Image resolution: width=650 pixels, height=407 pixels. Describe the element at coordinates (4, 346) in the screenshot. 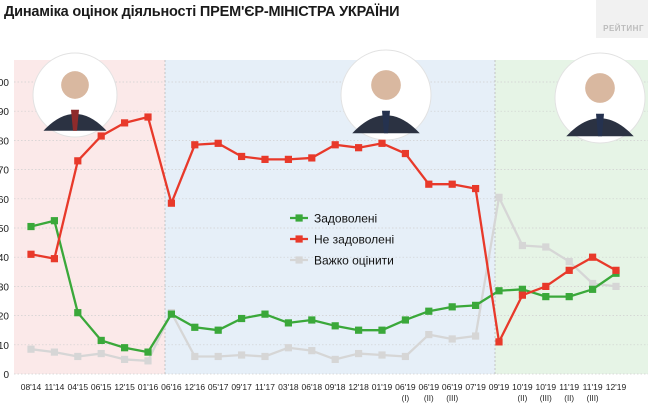

I see `y-tick-label-10: 10` at that location.